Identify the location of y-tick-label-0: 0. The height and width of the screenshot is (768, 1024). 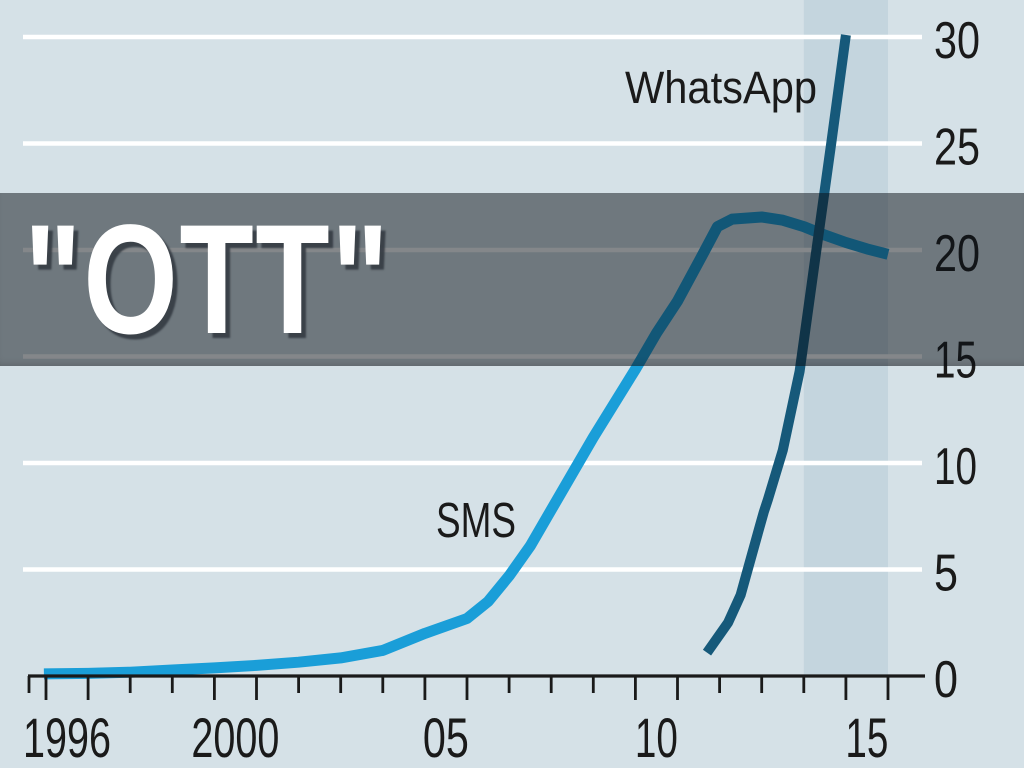
(946, 680).